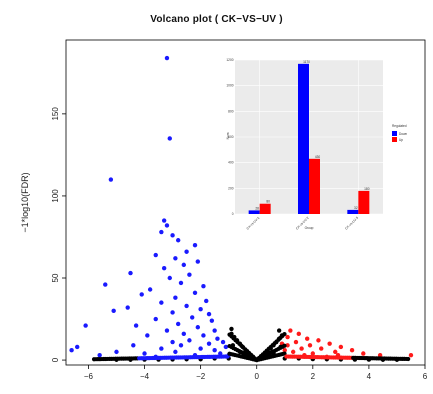  I want to click on bar-value-label: 80, so click(268, 202).